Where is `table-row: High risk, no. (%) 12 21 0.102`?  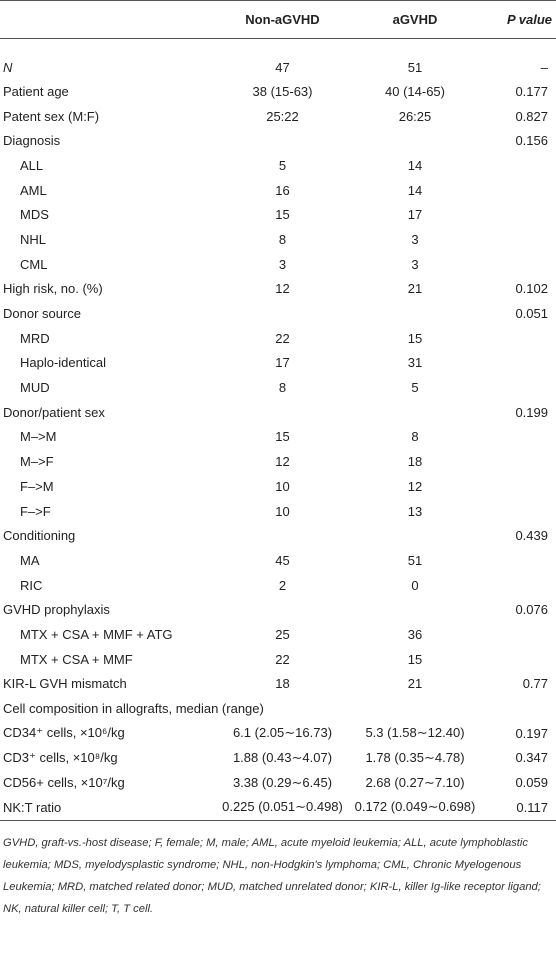 table-row: High risk, no. (%) 12 21 0.102 is located at coordinates (278, 289).